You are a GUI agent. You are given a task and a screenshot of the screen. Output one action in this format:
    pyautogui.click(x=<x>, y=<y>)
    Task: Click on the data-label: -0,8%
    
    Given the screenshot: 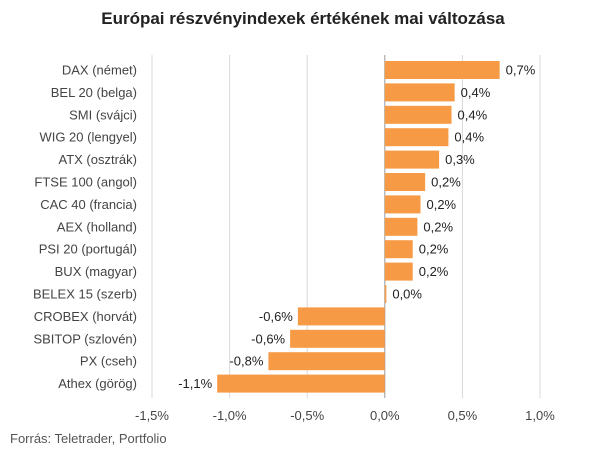 What is the action you would take?
    pyautogui.click(x=246, y=361)
    